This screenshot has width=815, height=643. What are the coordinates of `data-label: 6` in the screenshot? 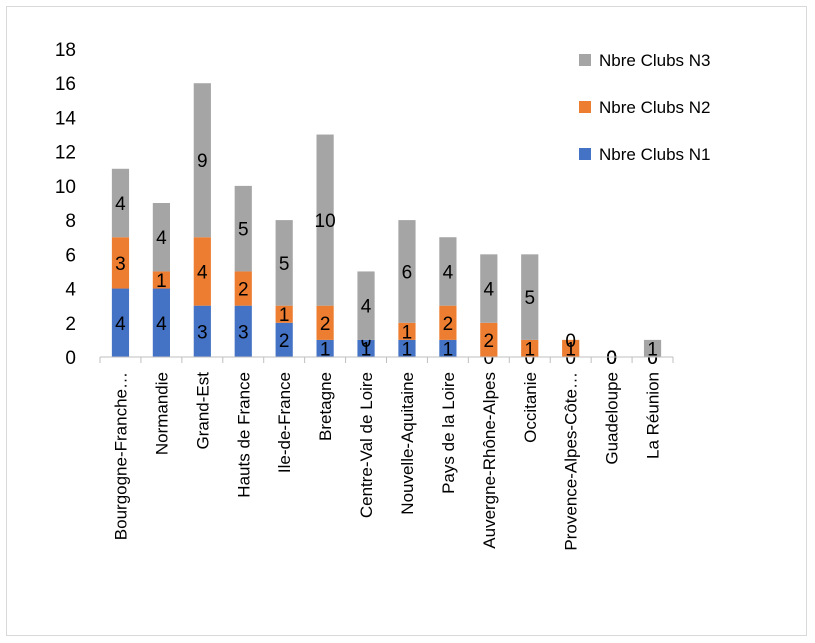 It's located at (407, 272).